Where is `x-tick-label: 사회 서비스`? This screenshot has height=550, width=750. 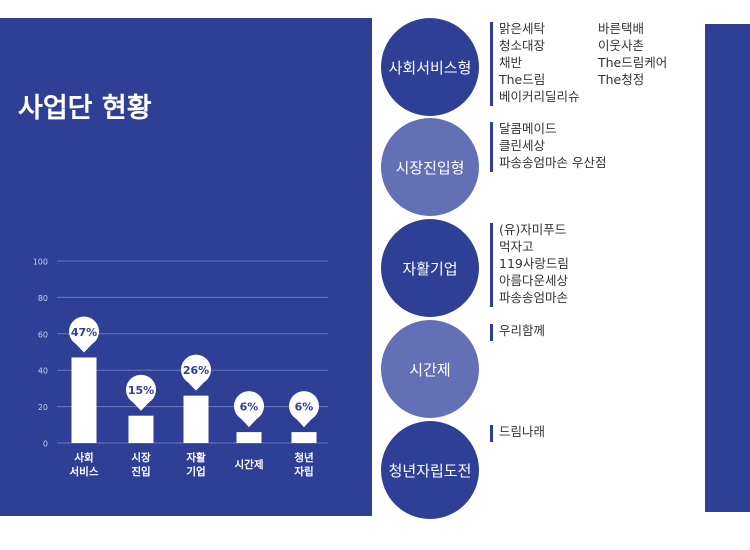 x-tick-label: 사회 서비스 is located at coordinates (84, 464).